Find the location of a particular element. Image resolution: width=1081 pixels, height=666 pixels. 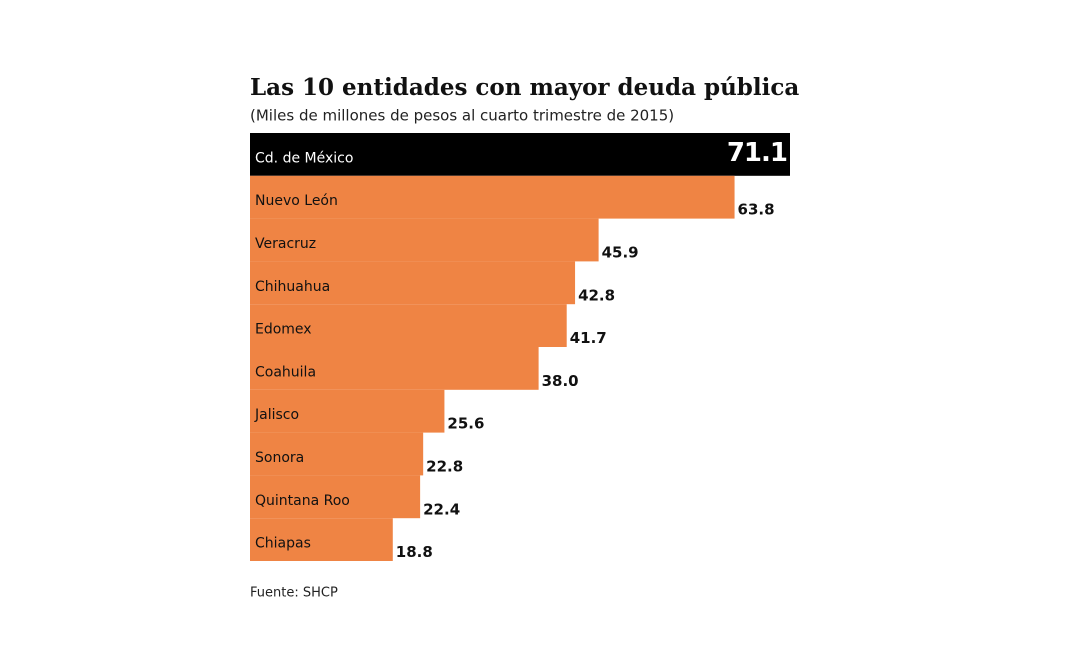

category-label: Sonora is located at coordinates (279, 458).